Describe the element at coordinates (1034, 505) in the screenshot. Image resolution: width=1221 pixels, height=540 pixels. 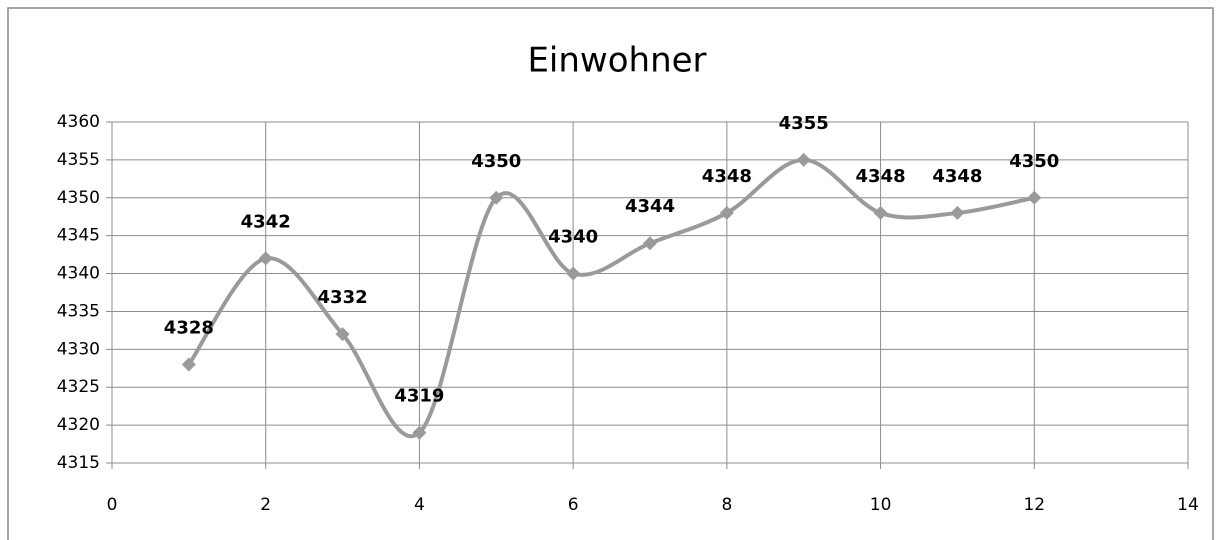
I see `x-tick-label: 12` at that location.